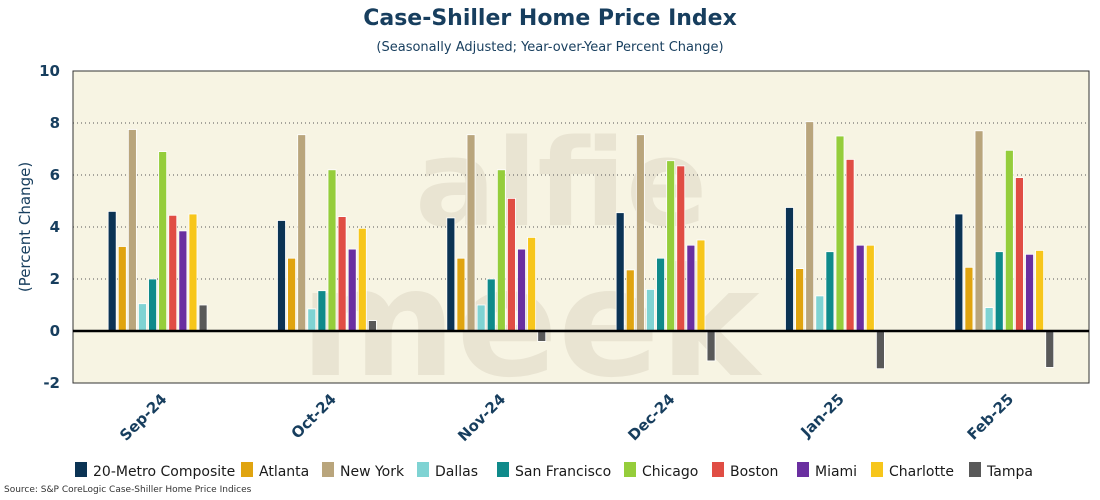 This screenshot has height=500, width=1100. I want to click on legend-item: Tampa, so click(1001, 471).